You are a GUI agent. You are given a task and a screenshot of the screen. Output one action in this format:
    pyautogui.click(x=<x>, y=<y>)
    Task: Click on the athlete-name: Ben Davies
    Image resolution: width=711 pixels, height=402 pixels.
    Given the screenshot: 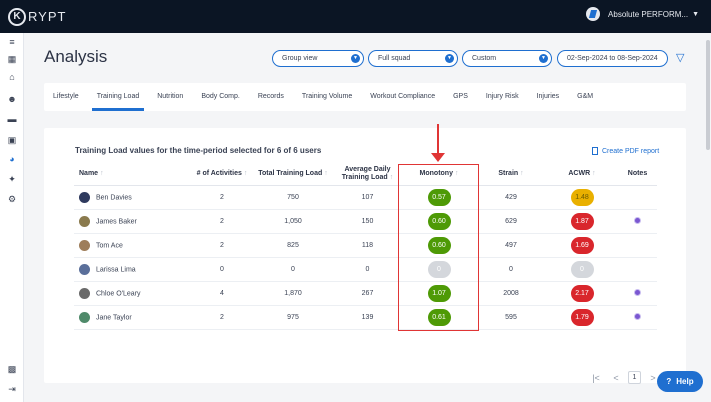 What is the action you would take?
    pyautogui.click(x=114, y=197)
    